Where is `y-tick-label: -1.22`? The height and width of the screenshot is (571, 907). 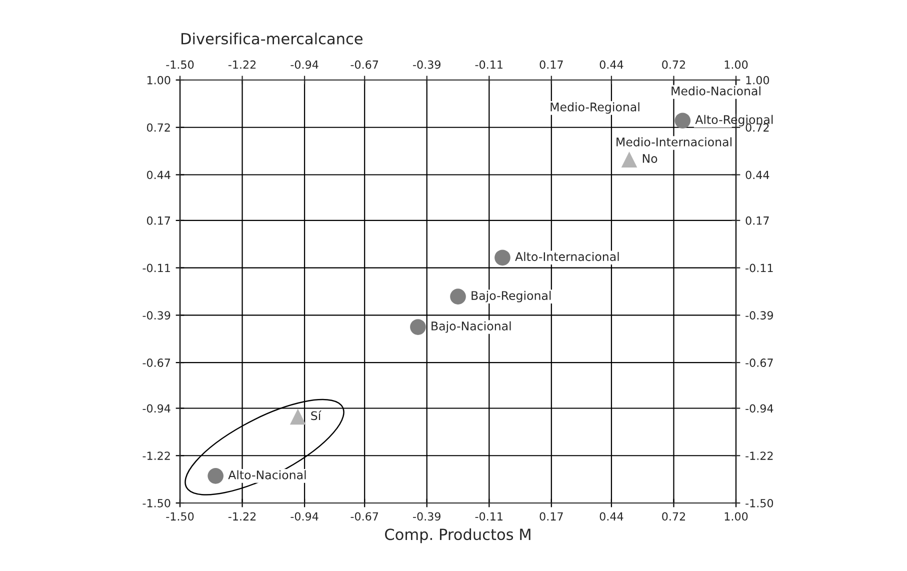
y-tick-label: -1.22 is located at coordinates (156, 456).